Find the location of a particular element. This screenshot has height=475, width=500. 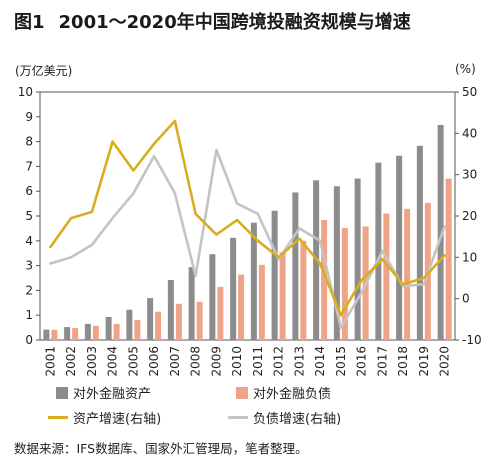

x-axis-tick-label: 2001 is located at coordinates (50, 361).